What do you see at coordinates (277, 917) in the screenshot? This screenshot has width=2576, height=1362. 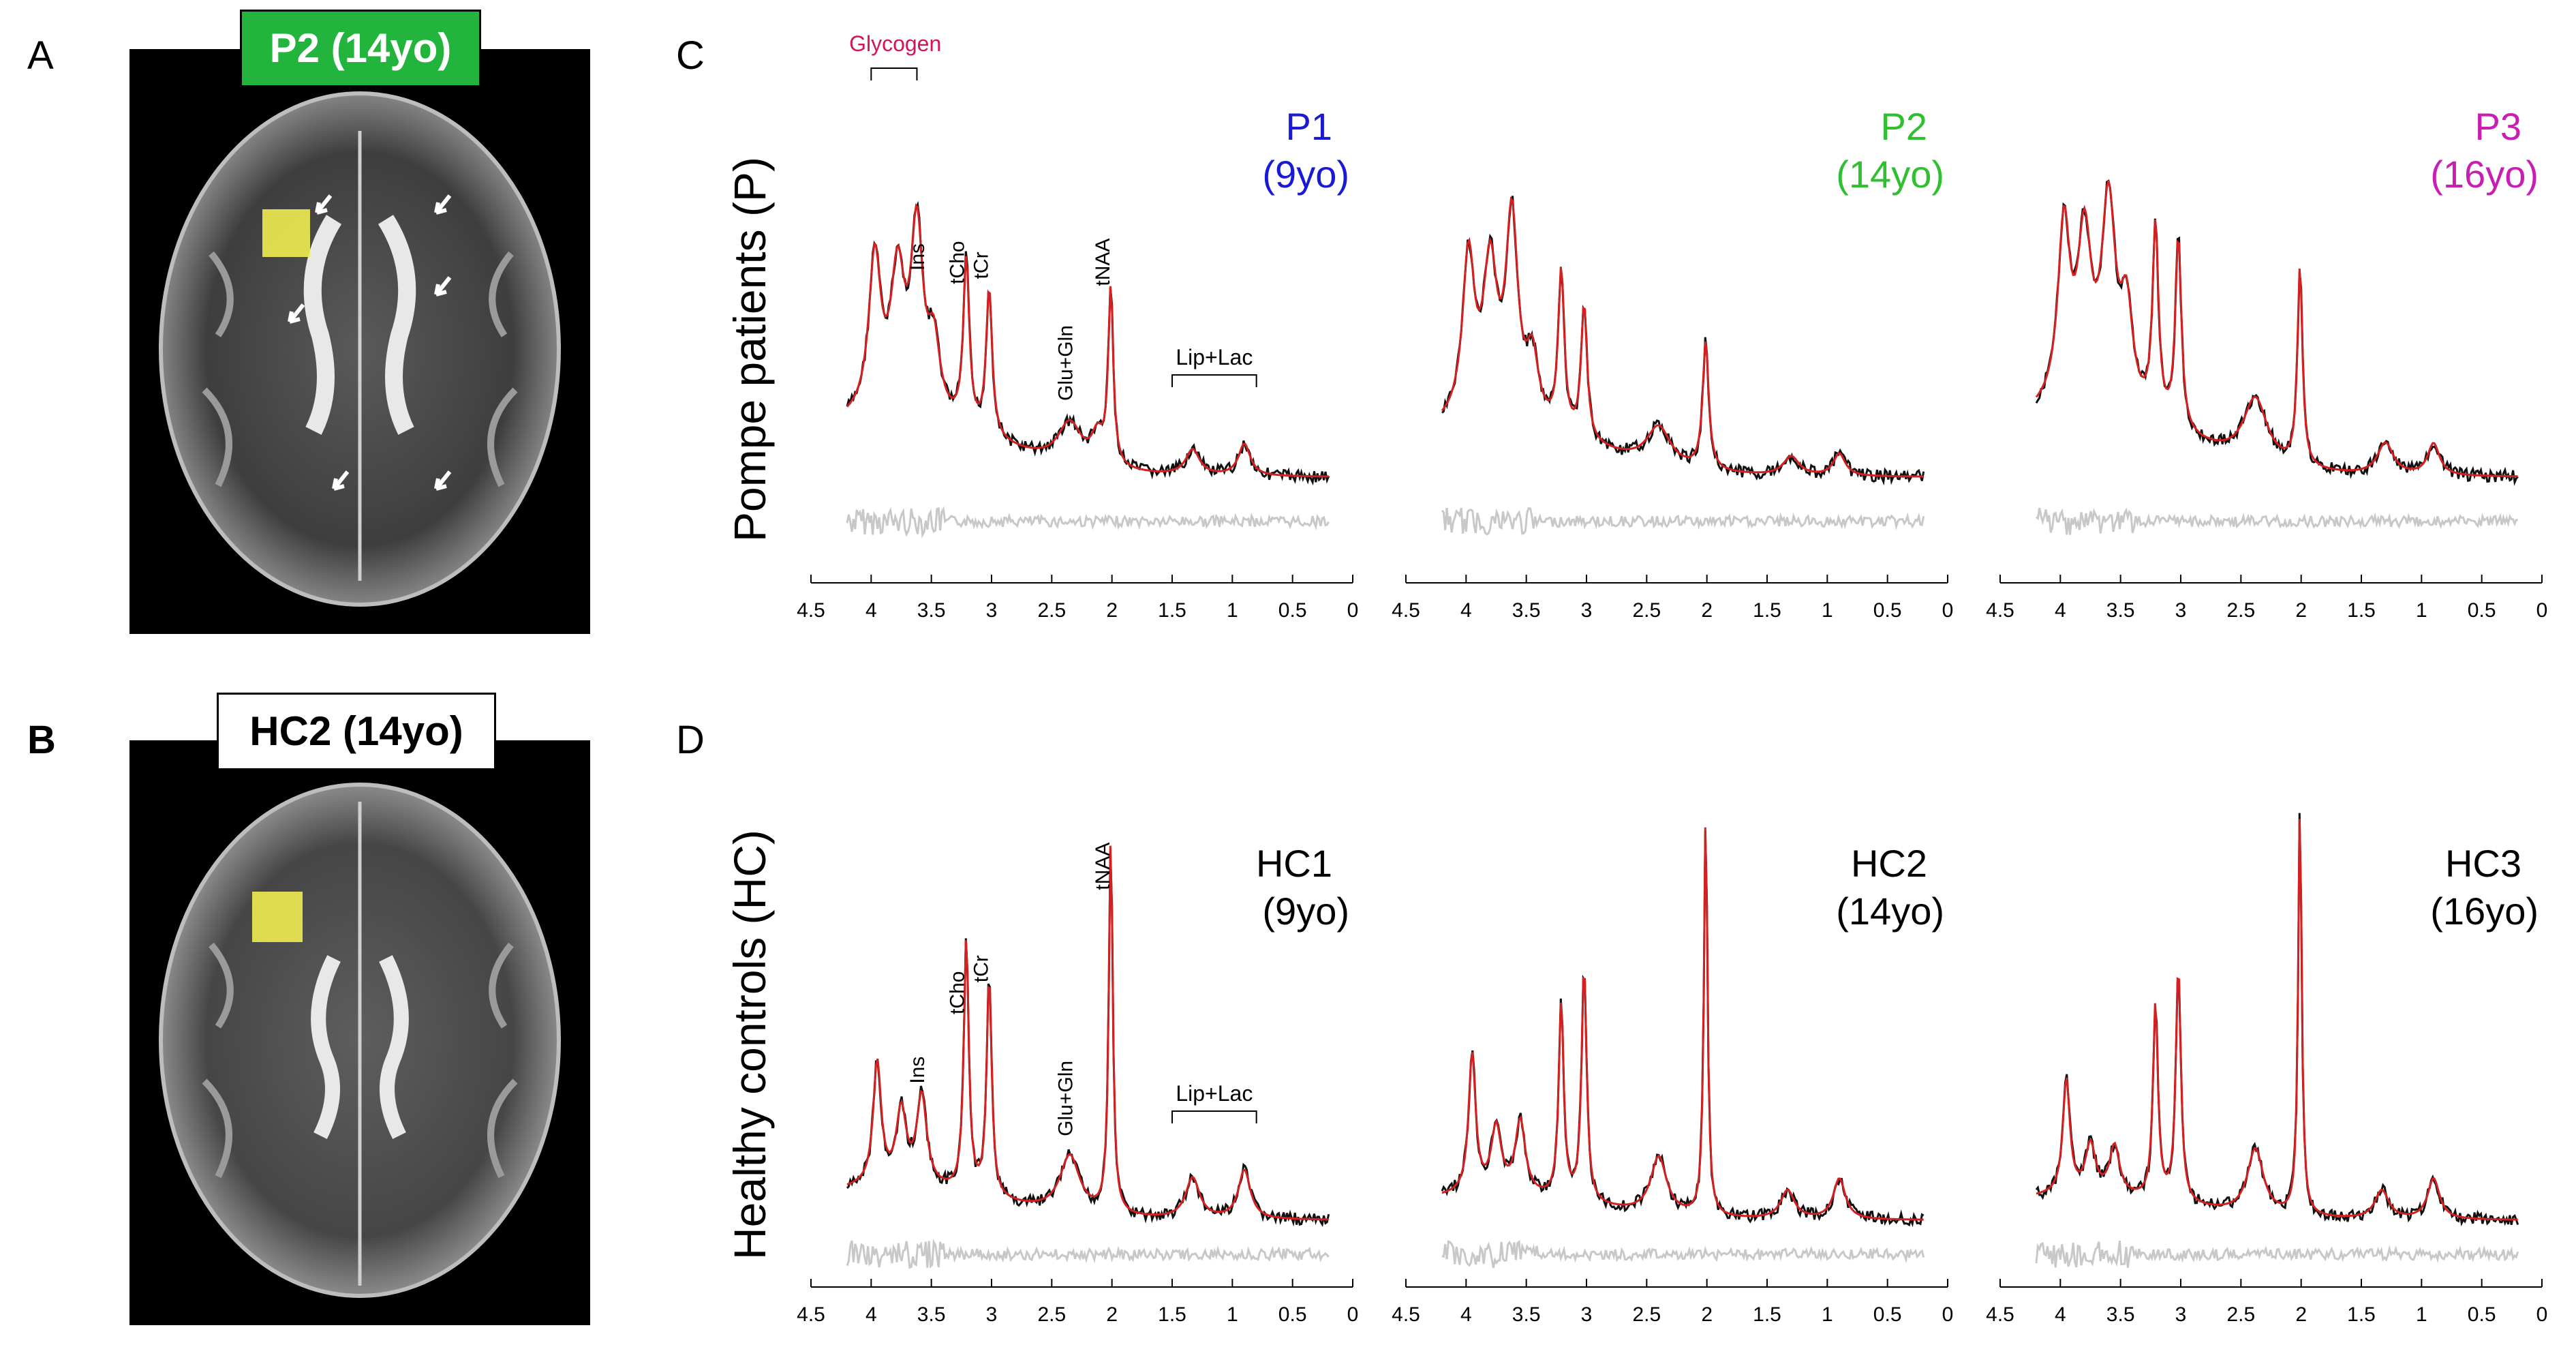 I see `voxel-marker-control` at bounding box center [277, 917].